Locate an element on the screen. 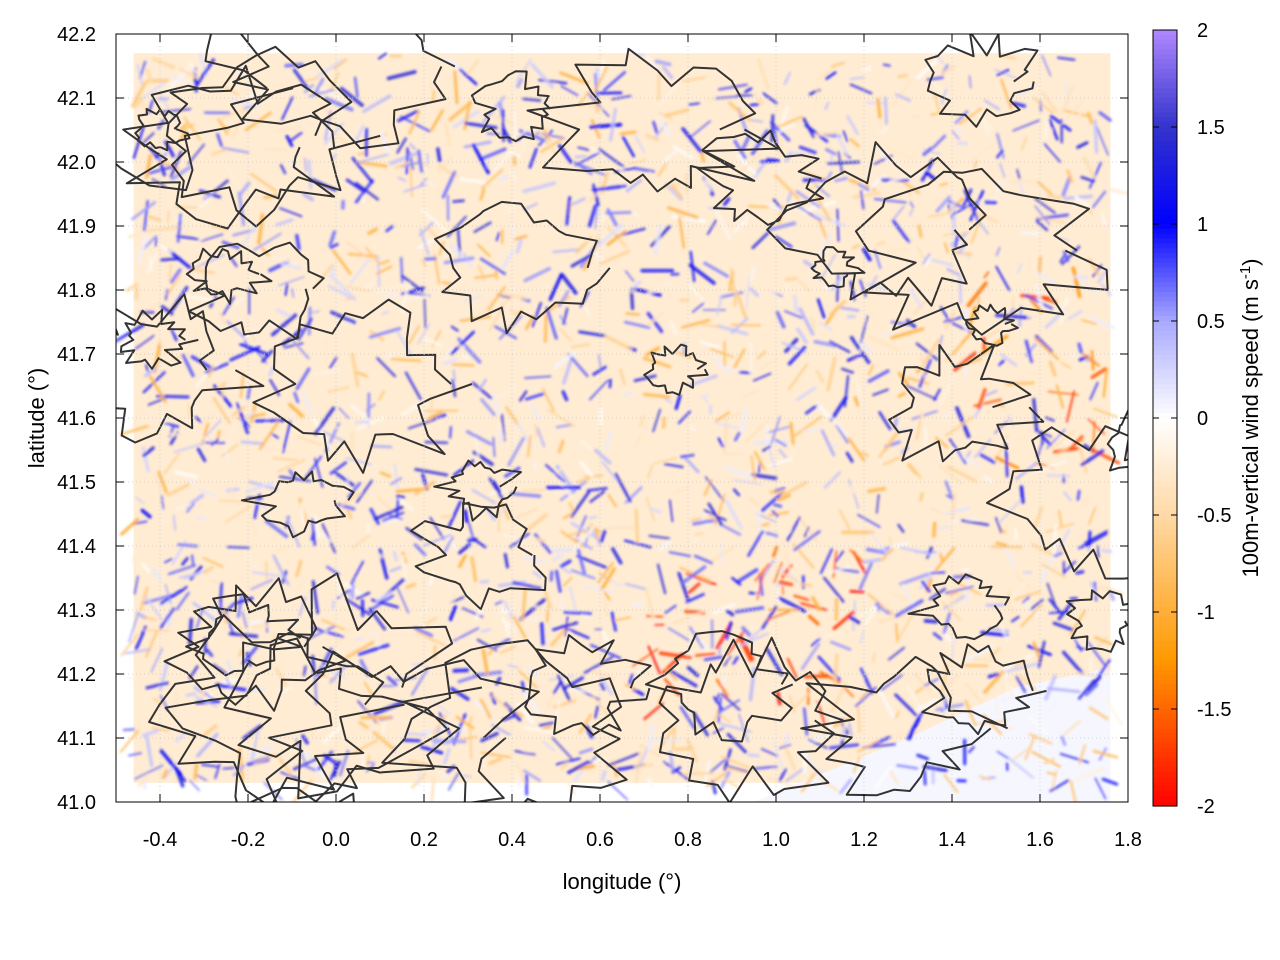  x-tick-label: 1.4 is located at coordinates (952, 840).